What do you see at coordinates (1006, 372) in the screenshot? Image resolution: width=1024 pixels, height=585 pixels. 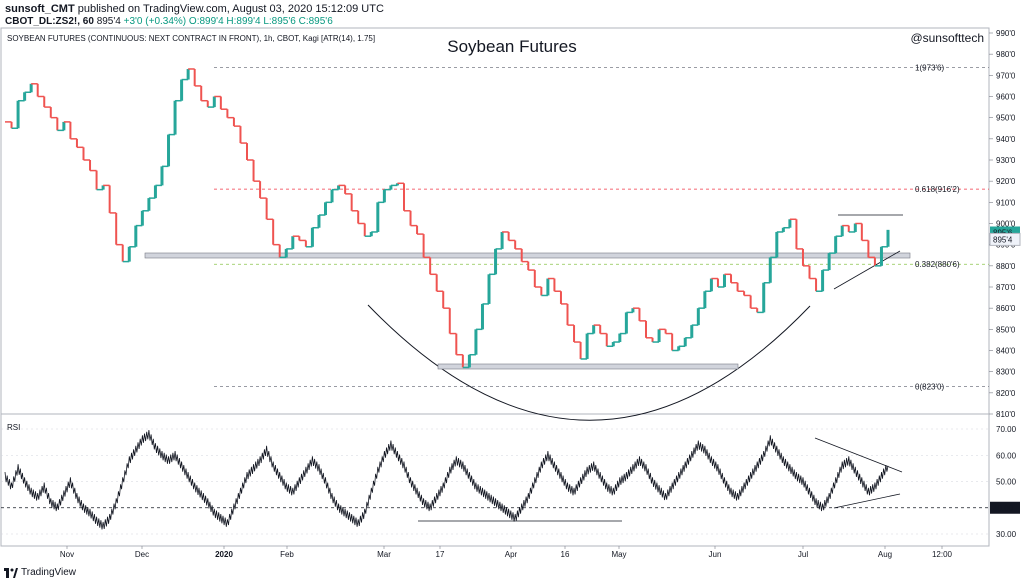 I see `price-tick-label: 830'0` at bounding box center [1006, 372].